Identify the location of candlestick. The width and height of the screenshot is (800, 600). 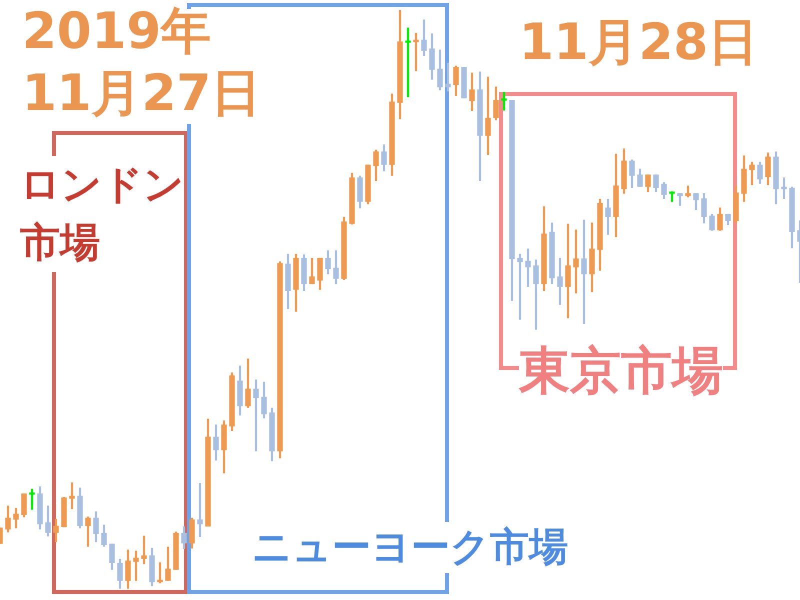
(408, 63).